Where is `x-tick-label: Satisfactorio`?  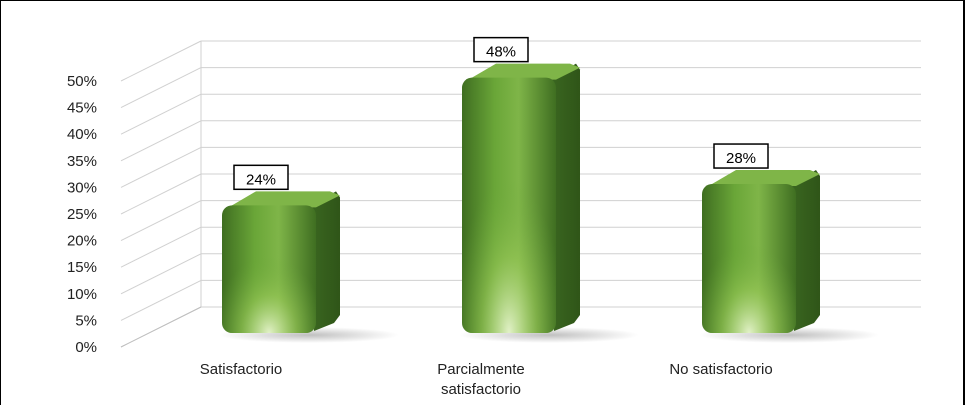
x-tick-label: Satisfactorio is located at coordinates (241, 369).